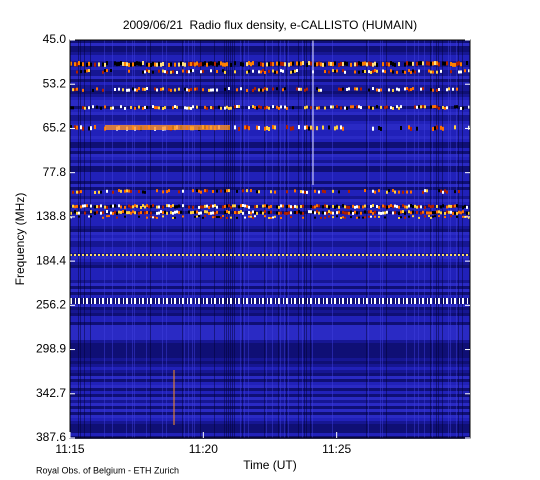  Describe the element at coordinates (55, 83) in the screenshot. I see `y-tick-label: 53.2` at that location.